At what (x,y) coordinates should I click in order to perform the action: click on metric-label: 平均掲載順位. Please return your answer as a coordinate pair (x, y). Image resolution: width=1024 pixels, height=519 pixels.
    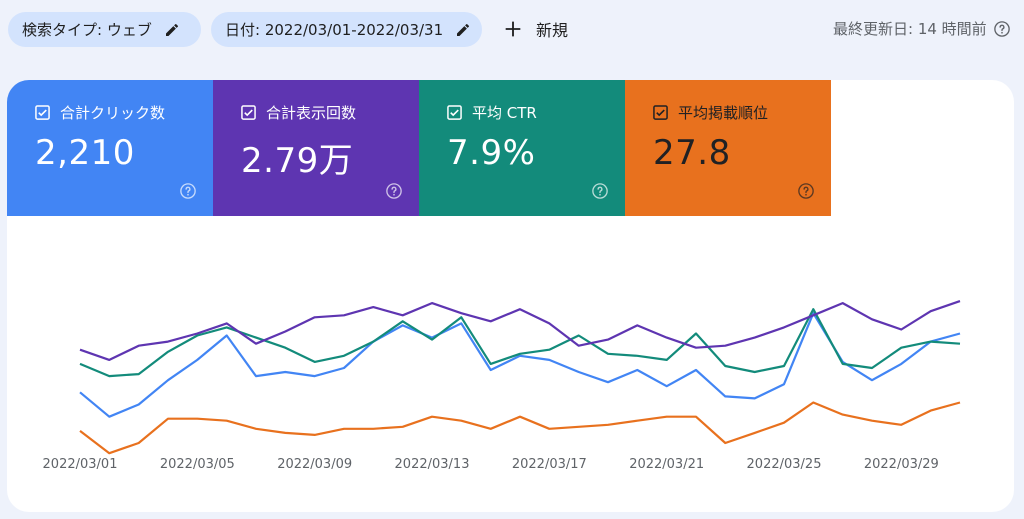
    Looking at the image, I should click on (723, 113).